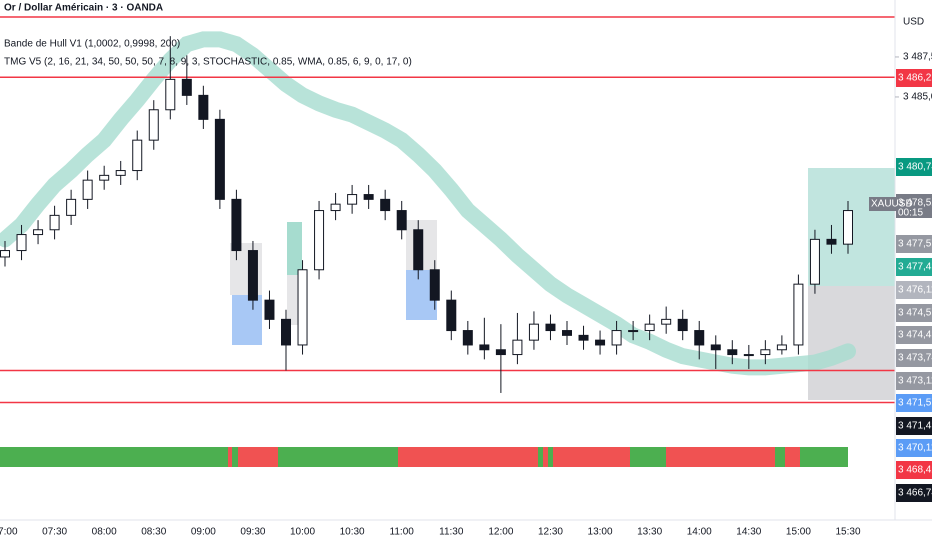 This screenshot has height=550, width=932. Describe the element at coordinates (451, 532) in the screenshot. I see `x-tick-label: 11:30` at that location.